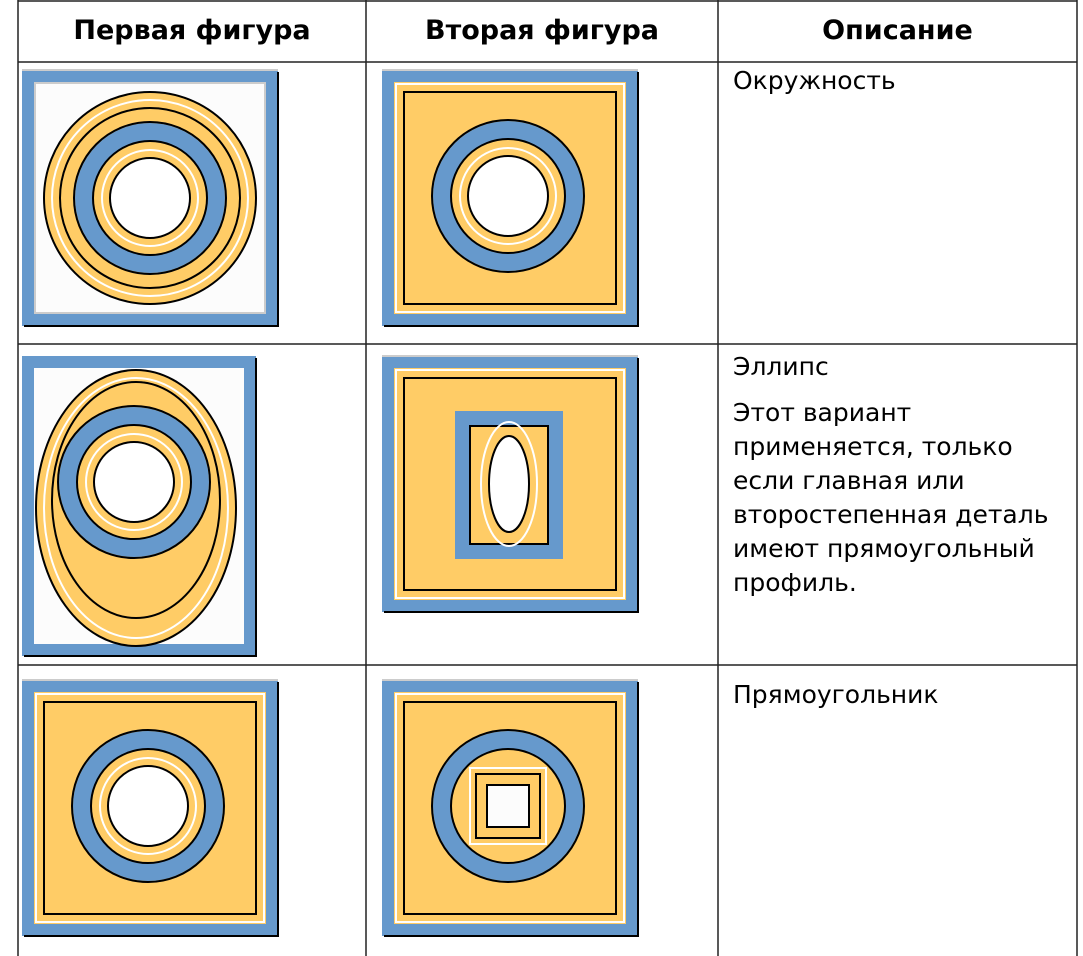 Image resolution: width=1083 pixels, height=956 pixels. Describe the element at coordinates (836, 694) in the screenshot. I see `description-text: Прямоугольник` at that location.